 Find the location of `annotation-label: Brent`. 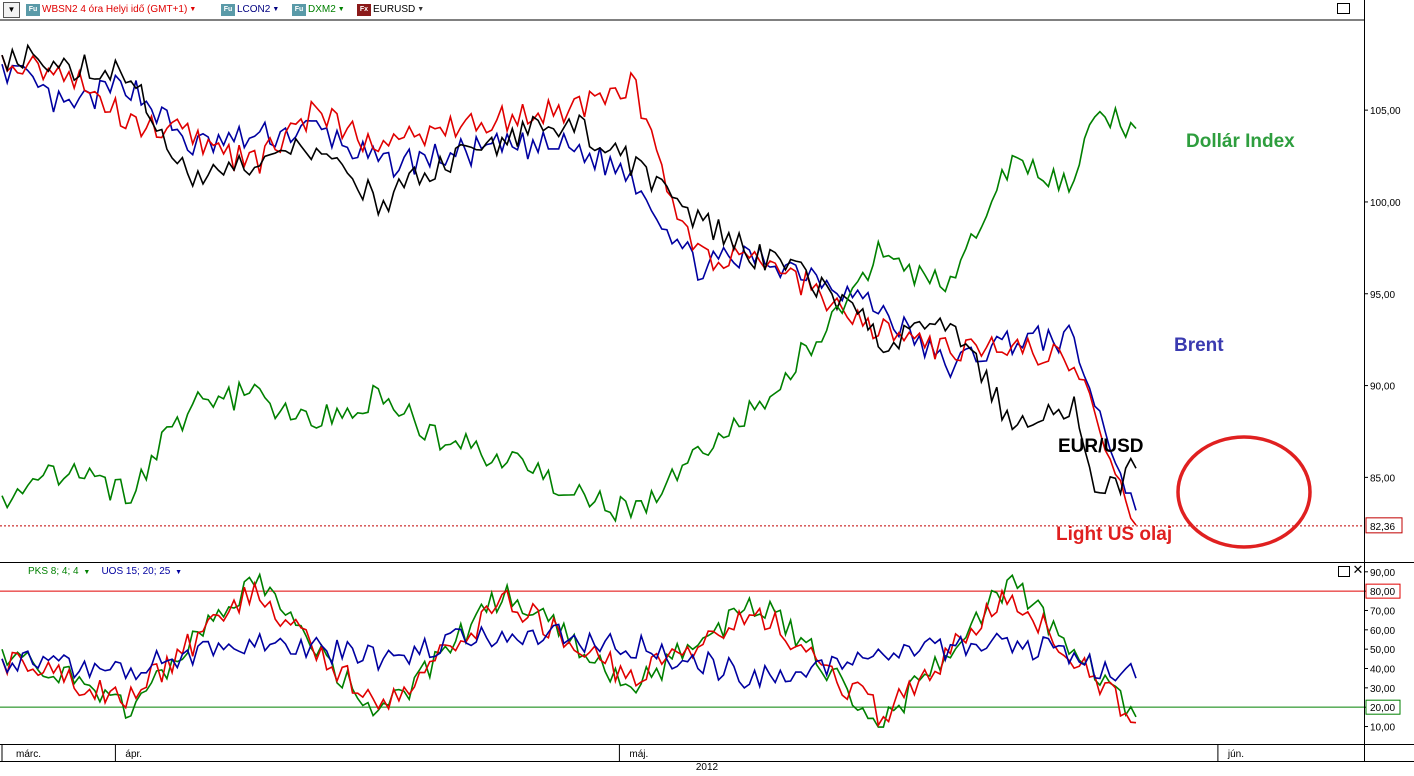

annotation-label: Brent is located at coordinates (1199, 345).